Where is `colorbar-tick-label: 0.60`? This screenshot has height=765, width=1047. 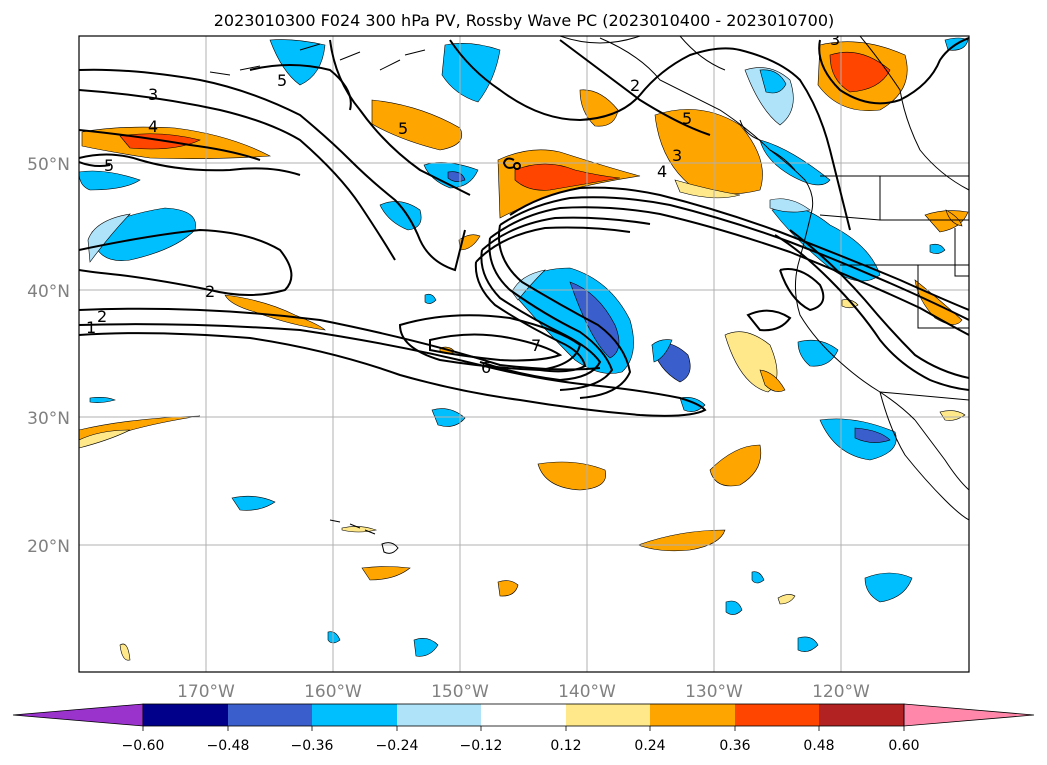
colorbar-tick-label: 0.60 is located at coordinates (903, 746).